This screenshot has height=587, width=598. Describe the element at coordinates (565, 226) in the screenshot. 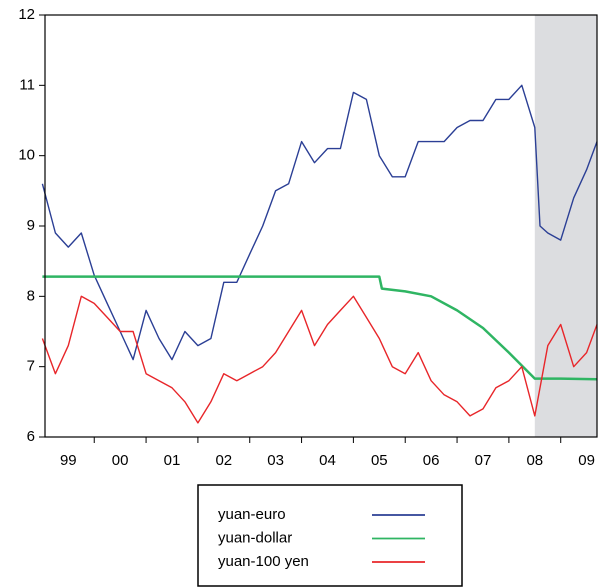

I see `shaded-region` at that location.